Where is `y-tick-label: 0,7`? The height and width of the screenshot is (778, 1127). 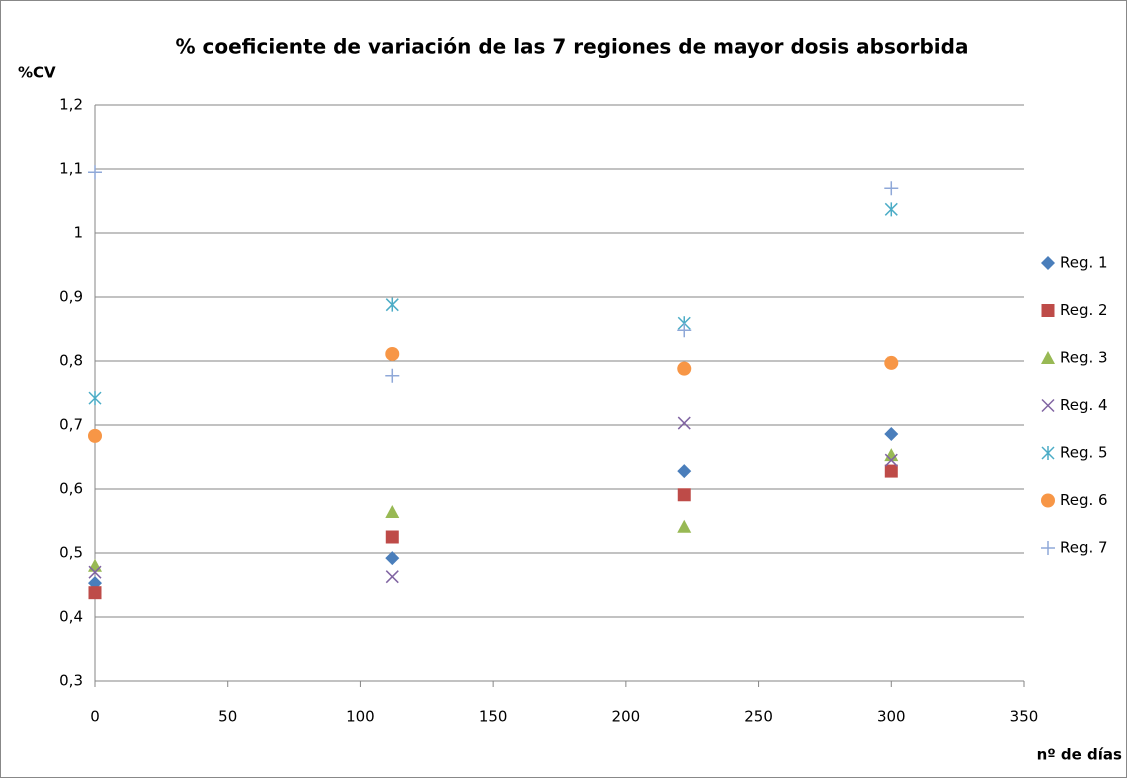 y-tick-label: 0,7 is located at coordinates (71, 425).